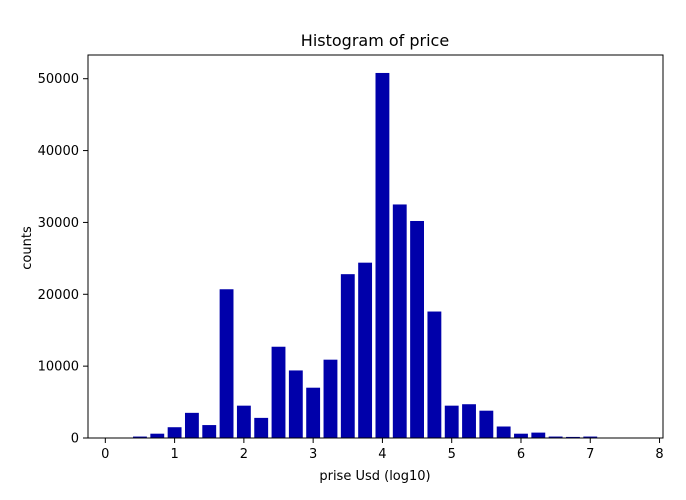 The image size is (686, 500). I want to click on y-tick-label: 40000, so click(58, 151).